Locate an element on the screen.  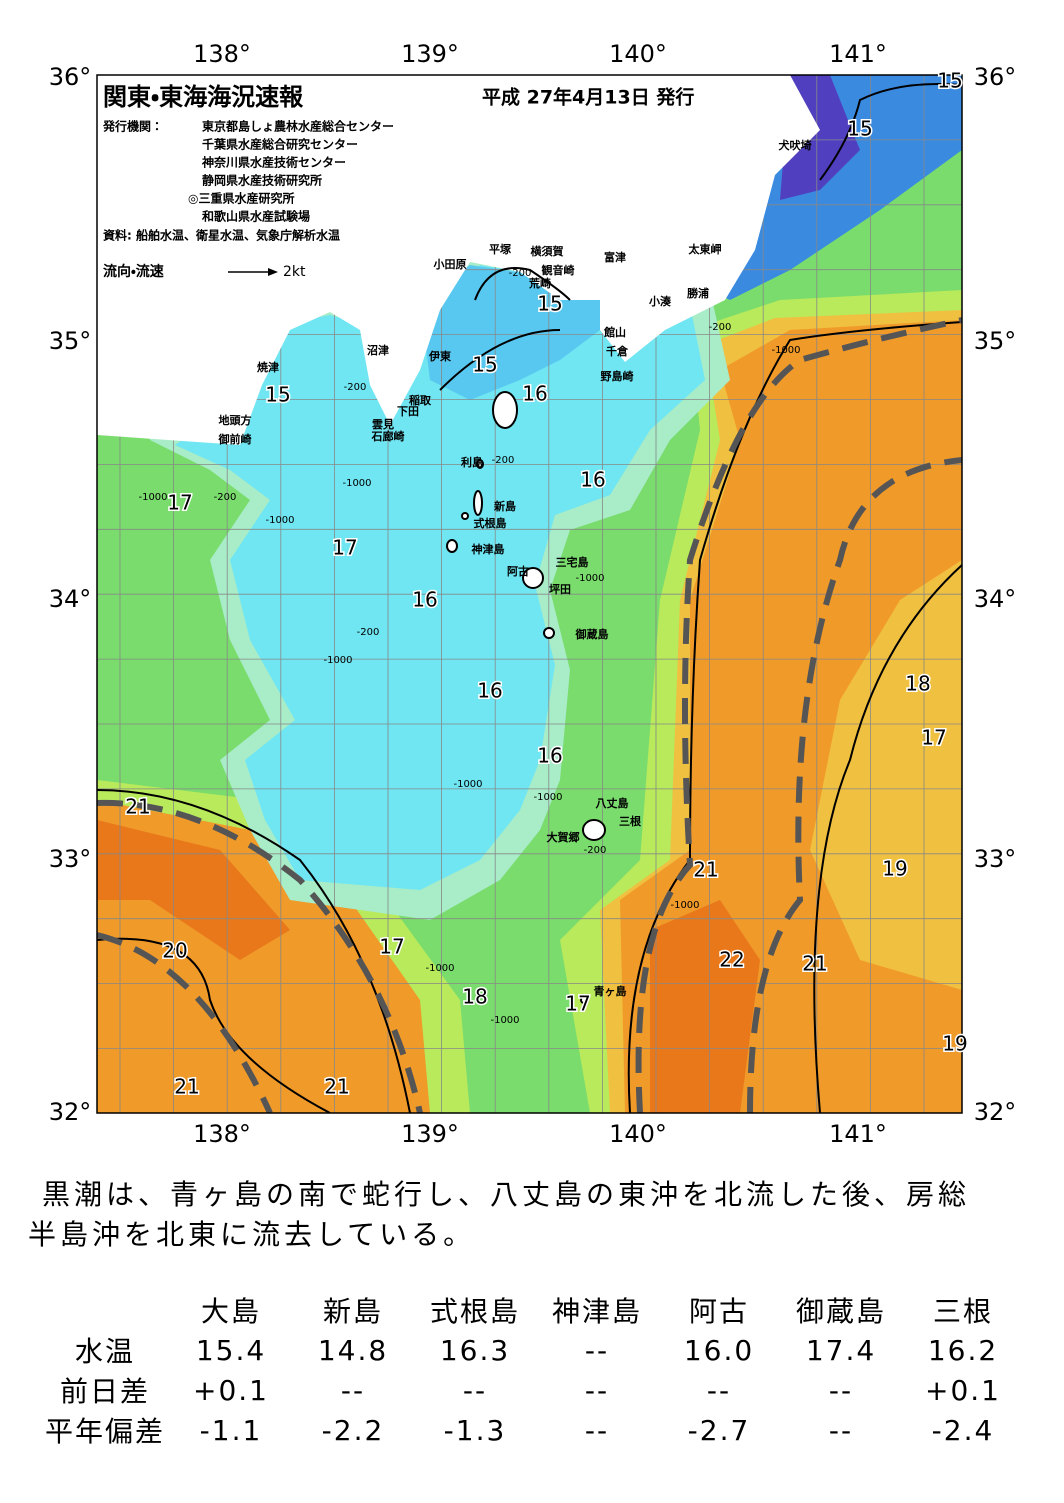
legend-label: 流向・流速 is located at coordinates (133, 271).